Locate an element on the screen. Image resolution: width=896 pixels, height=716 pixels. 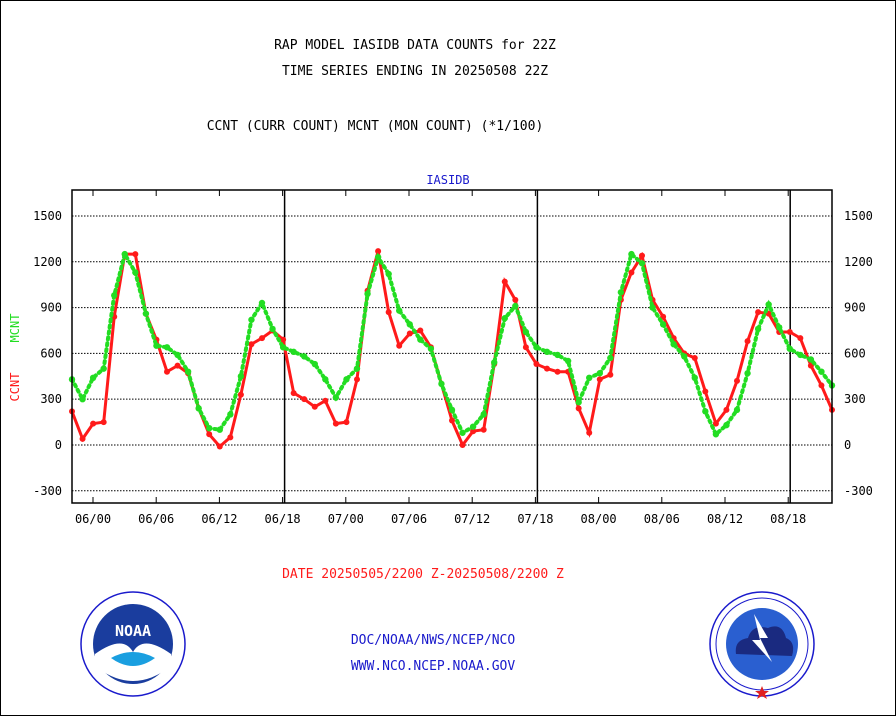
x-tick-label: 08/00 is located at coordinates (599, 519).